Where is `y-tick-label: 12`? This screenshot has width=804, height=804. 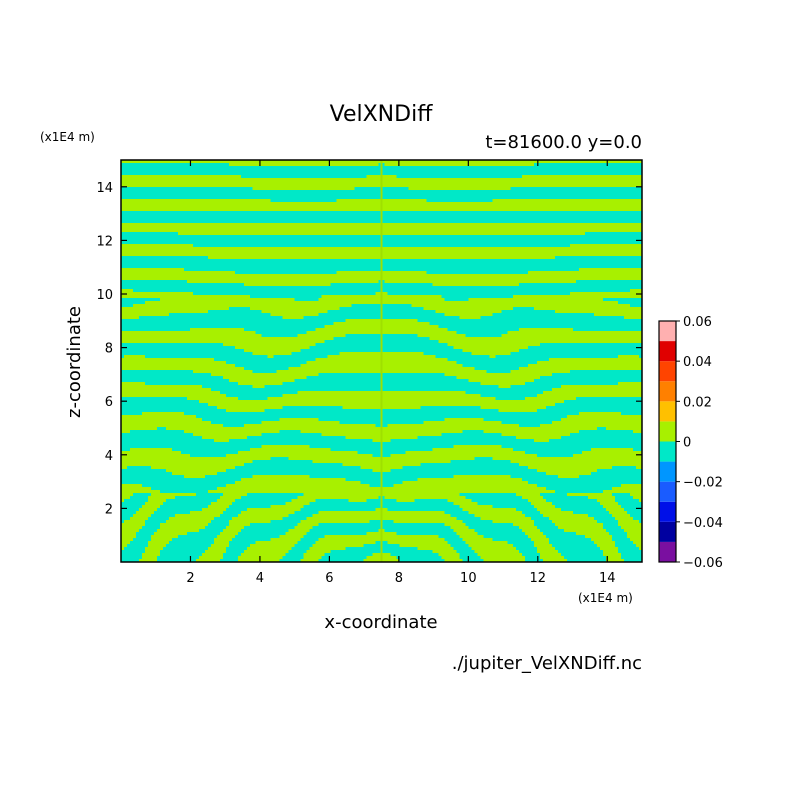
y-tick-label: 12 is located at coordinates (104, 241).